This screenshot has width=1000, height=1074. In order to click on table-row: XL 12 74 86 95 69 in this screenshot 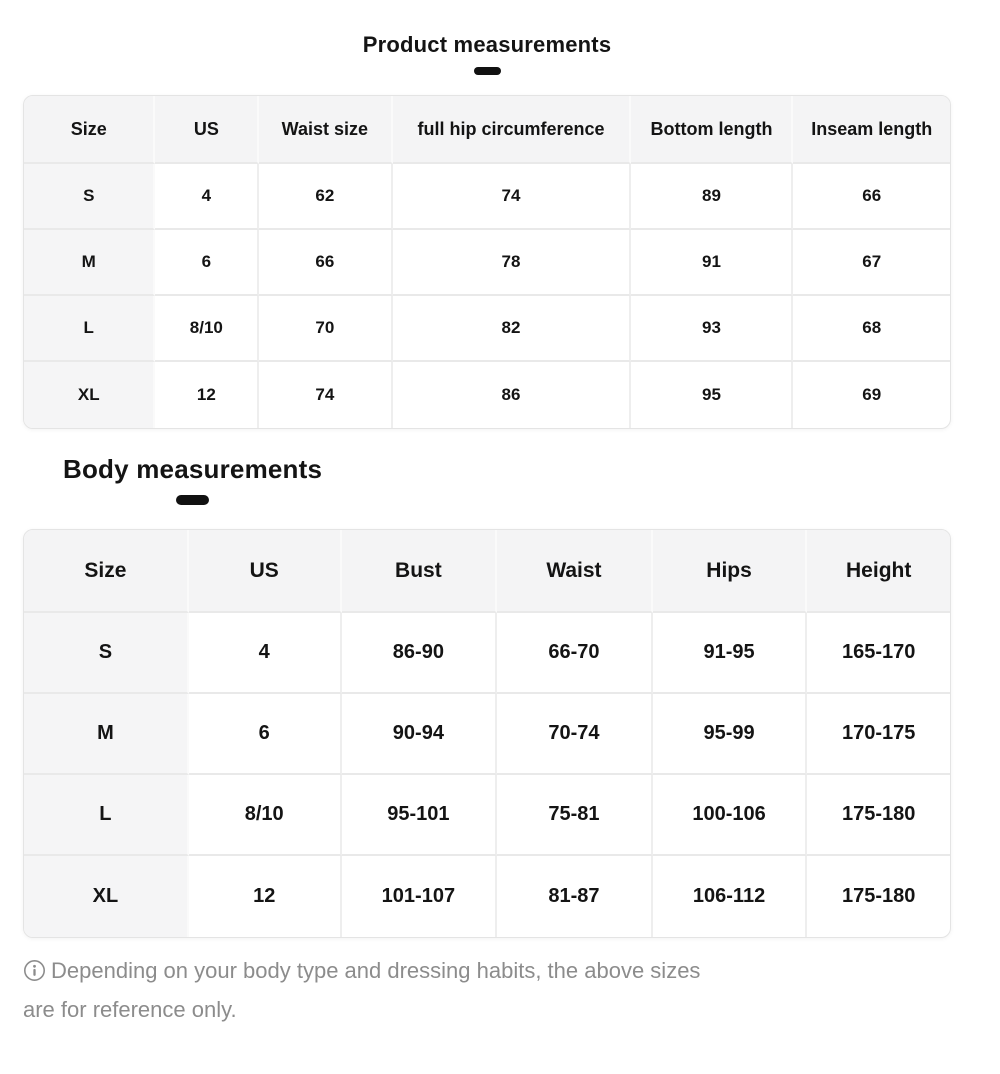, I will do `click(487, 395)`.